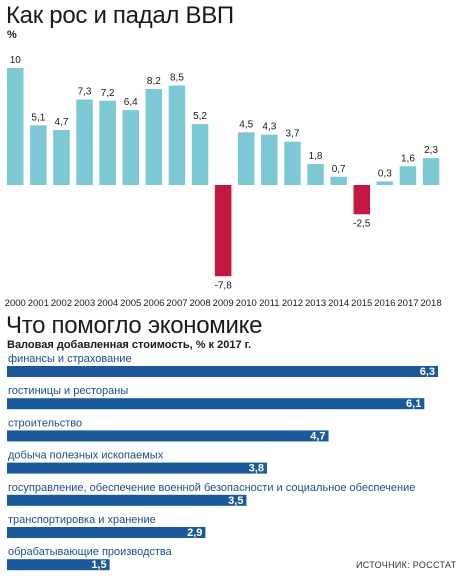 The width and height of the screenshot is (476, 581). I want to click on sector-value-label: 4,7, so click(317, 436).